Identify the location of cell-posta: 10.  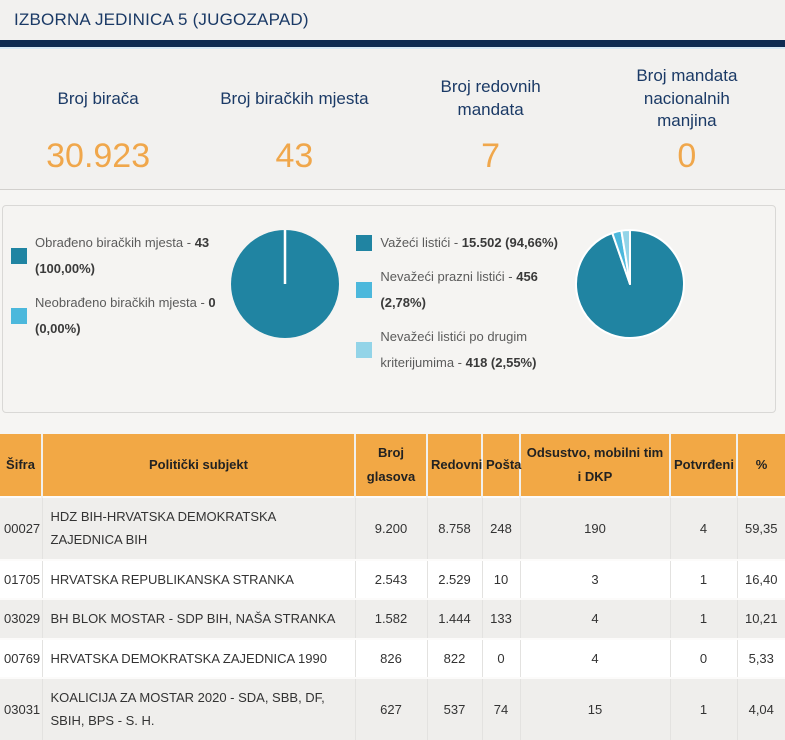
(501, 579).